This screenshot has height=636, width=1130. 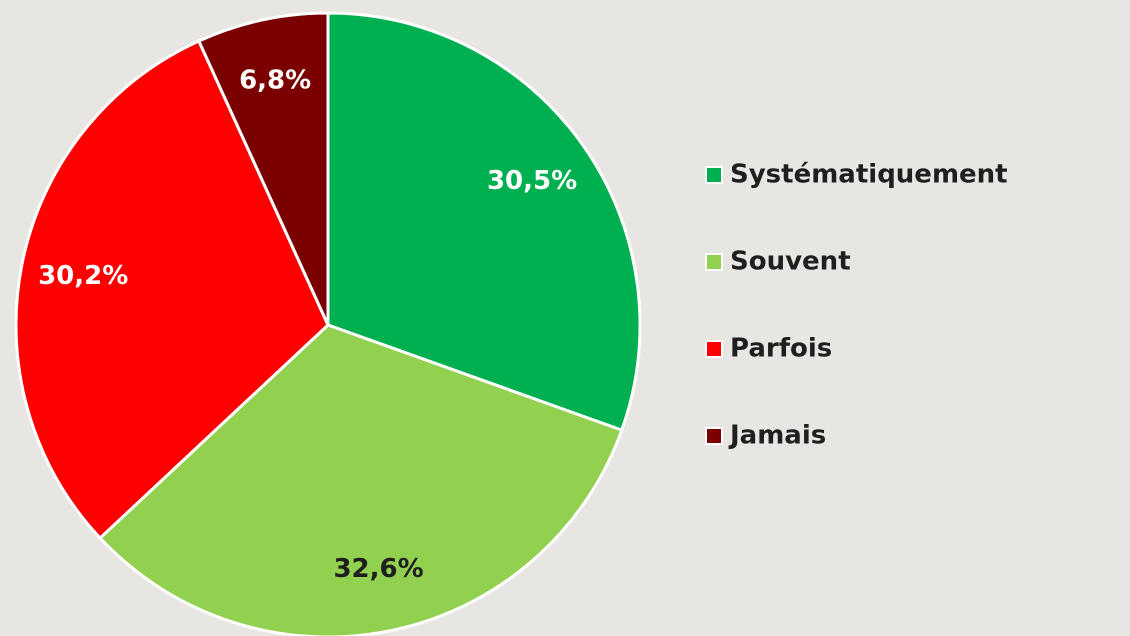 I want to click on data-label: 30,2%, so click(x=83, y=276).